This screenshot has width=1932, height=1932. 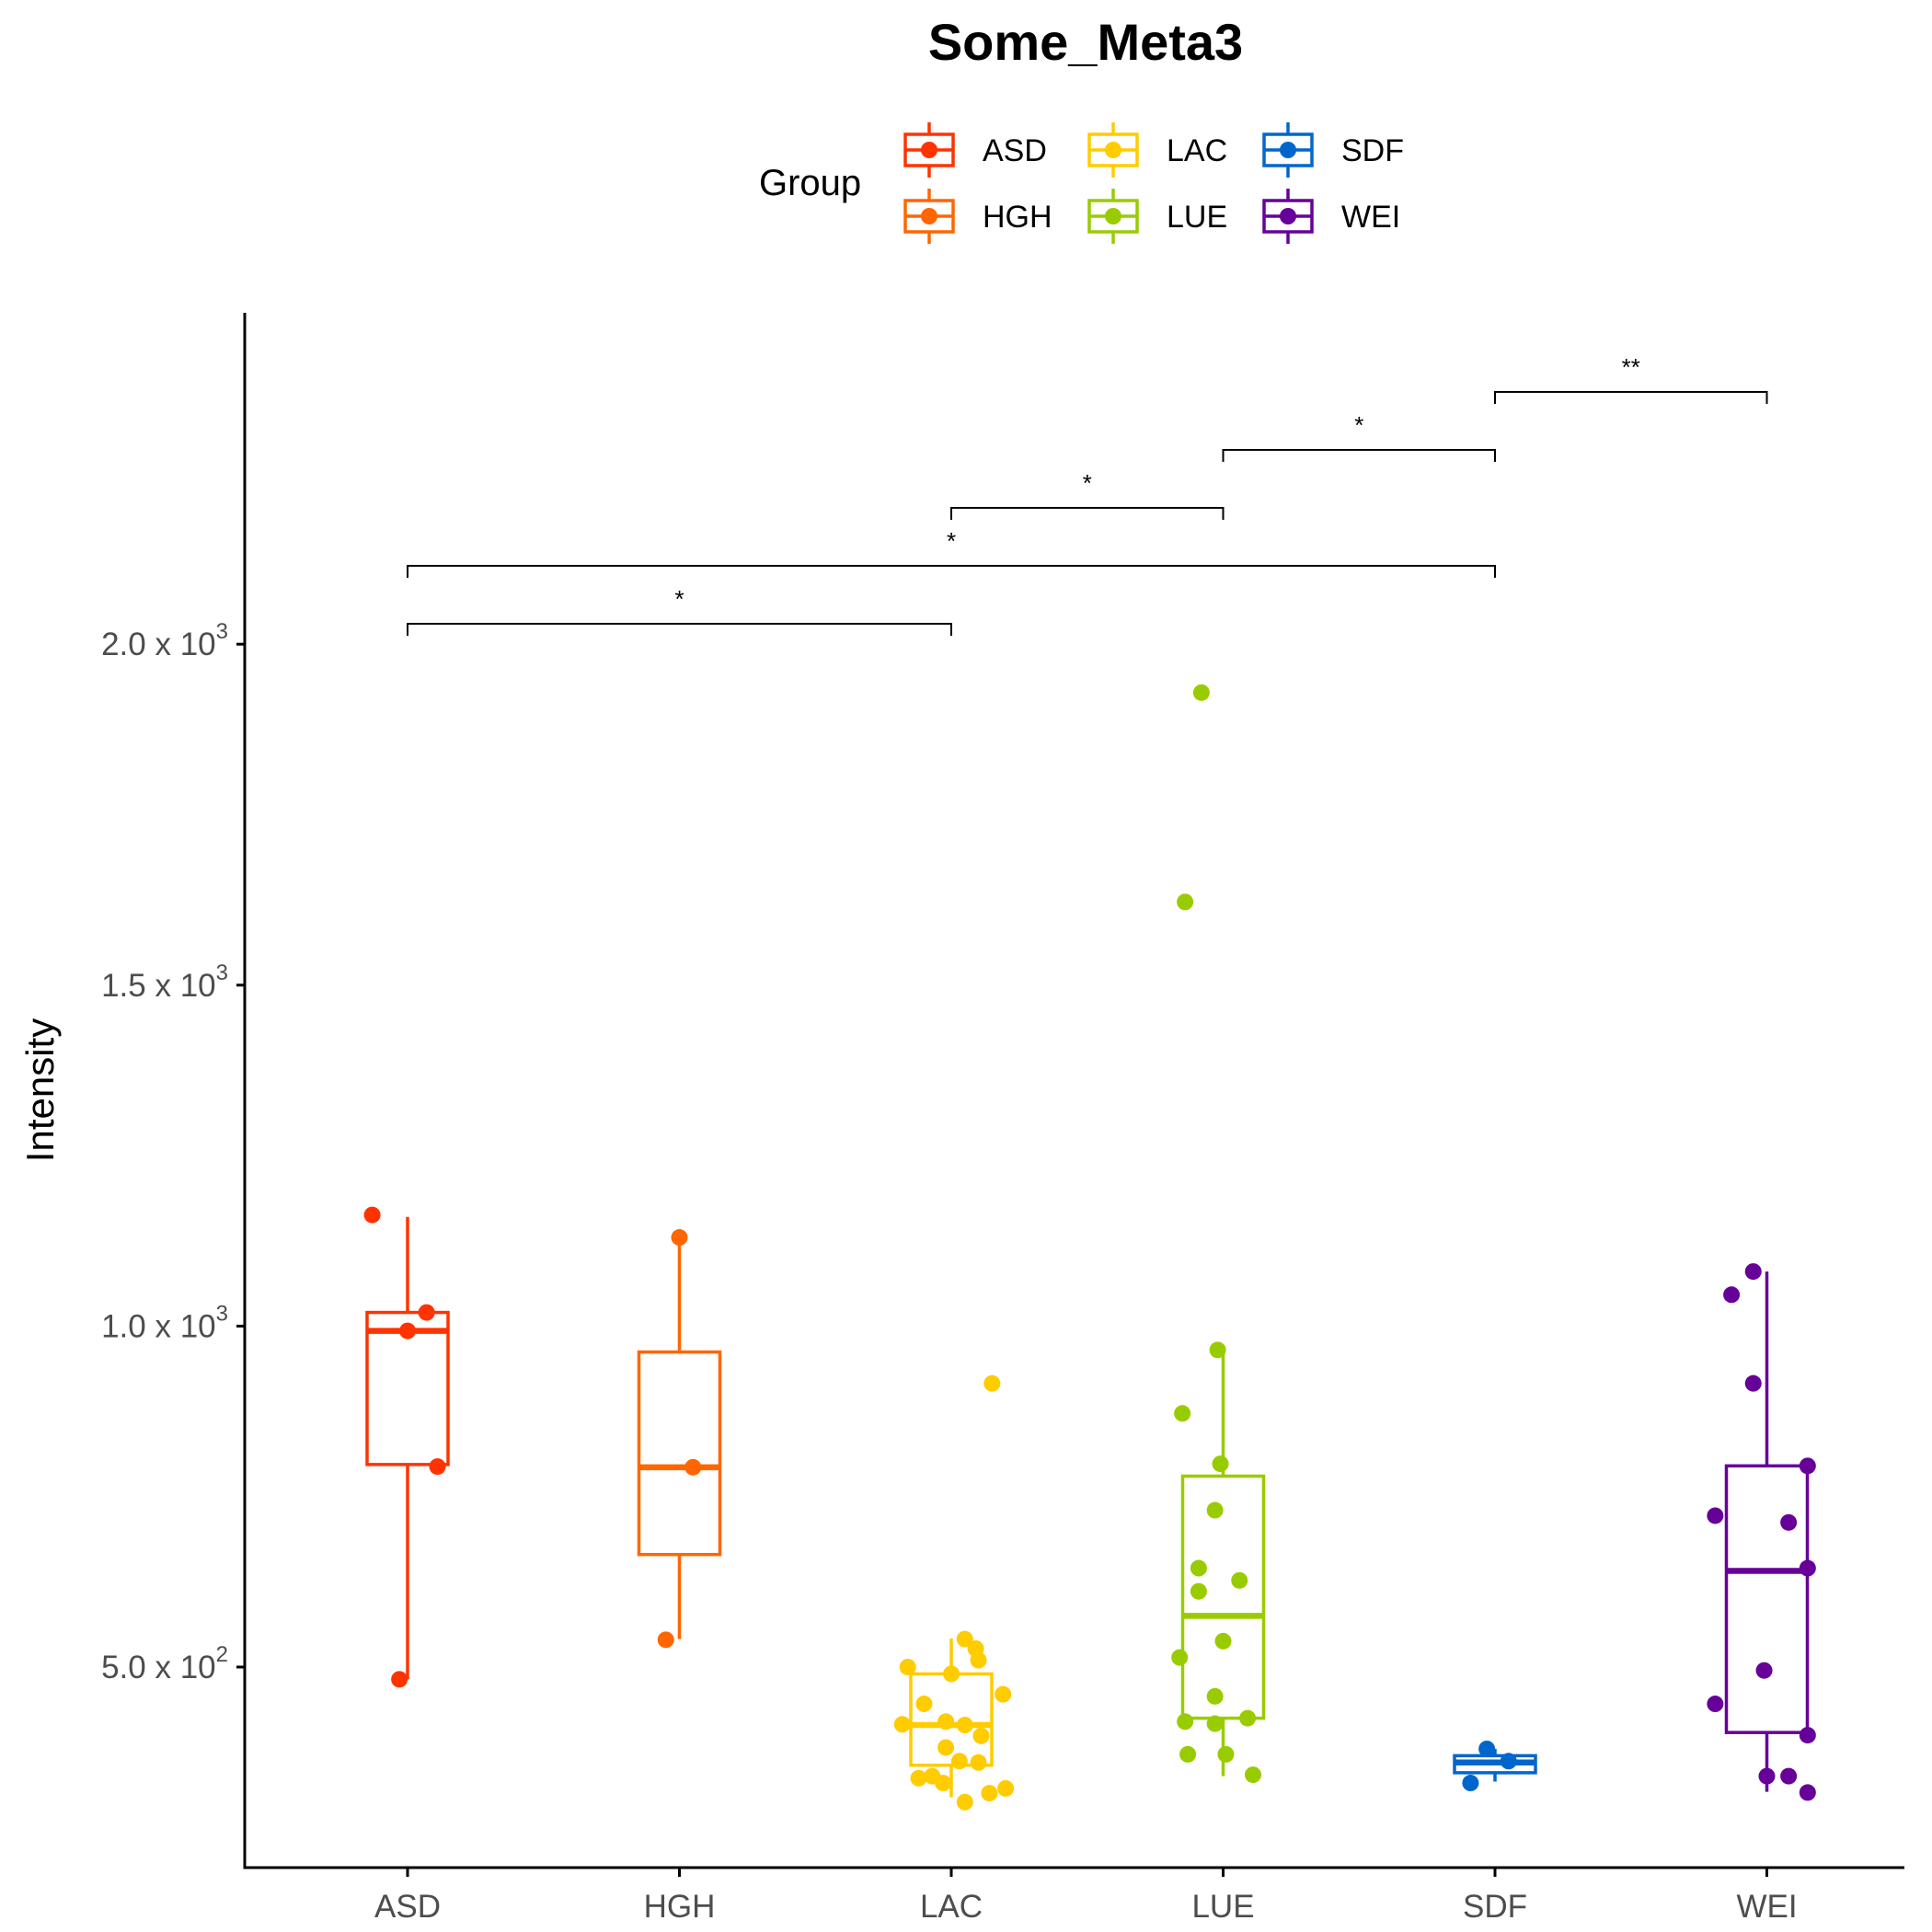 I want to click on bracket-sdf-wei-label: **, so click(x=1631, y=367).